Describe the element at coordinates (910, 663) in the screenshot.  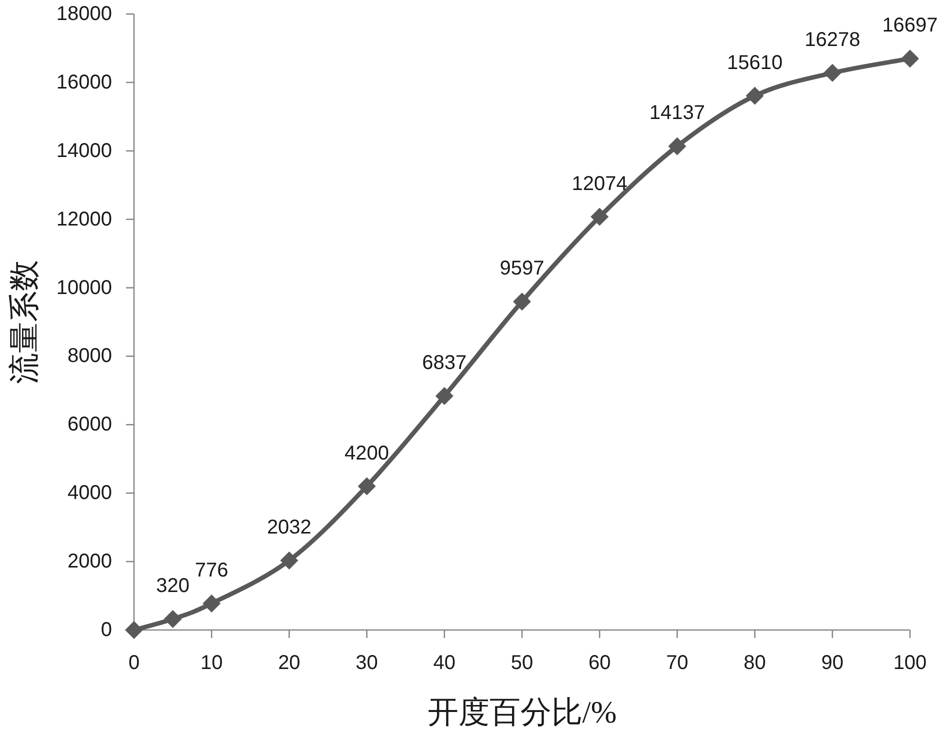
I see `x-tick-label: 100` at that location.